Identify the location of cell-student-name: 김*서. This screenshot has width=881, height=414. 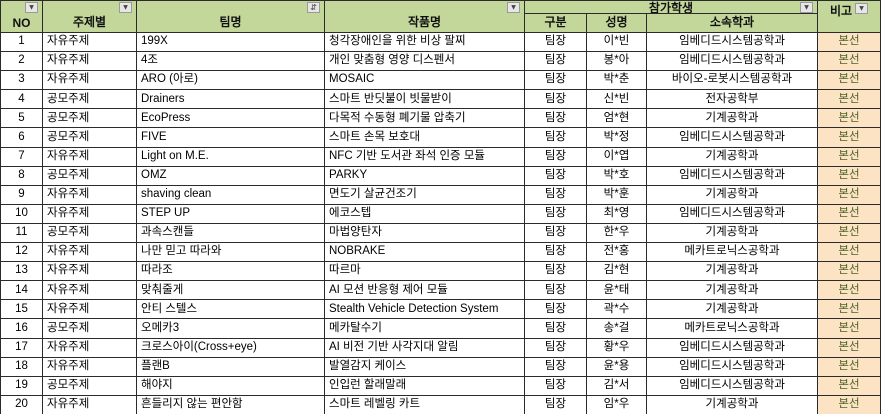
(617, 386).